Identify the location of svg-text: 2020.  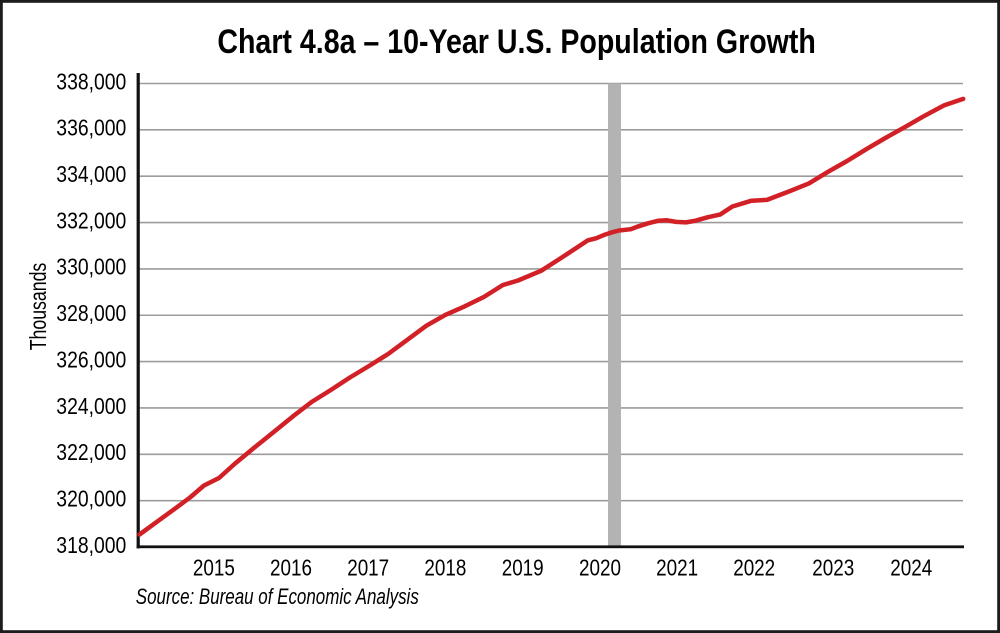
(600, 567).